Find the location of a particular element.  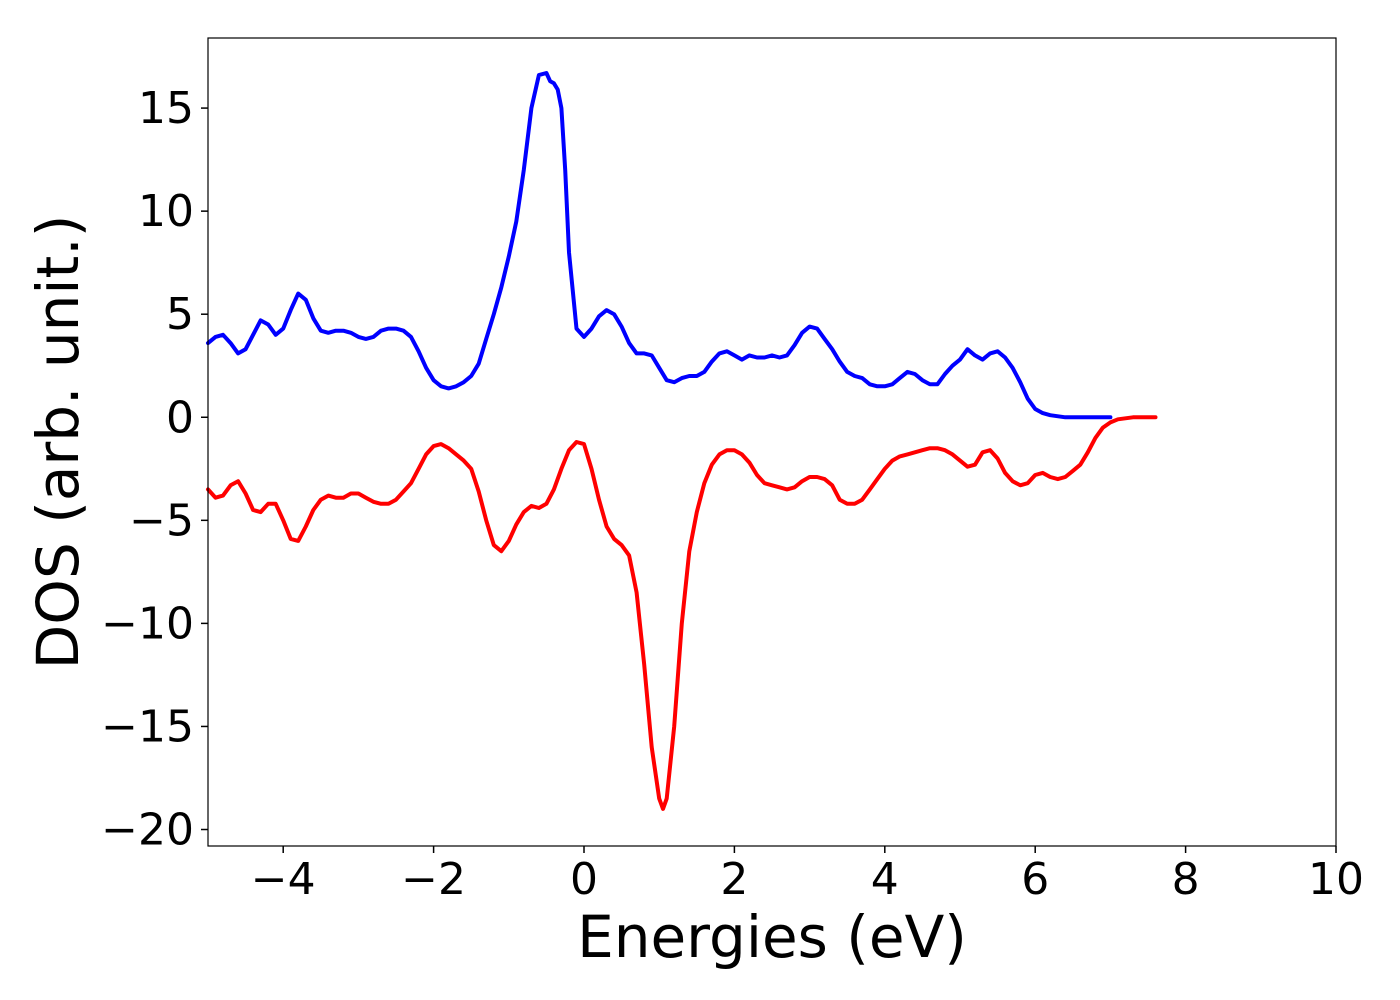

x-tick-label: 8 is located at coordinates (1186, 879).